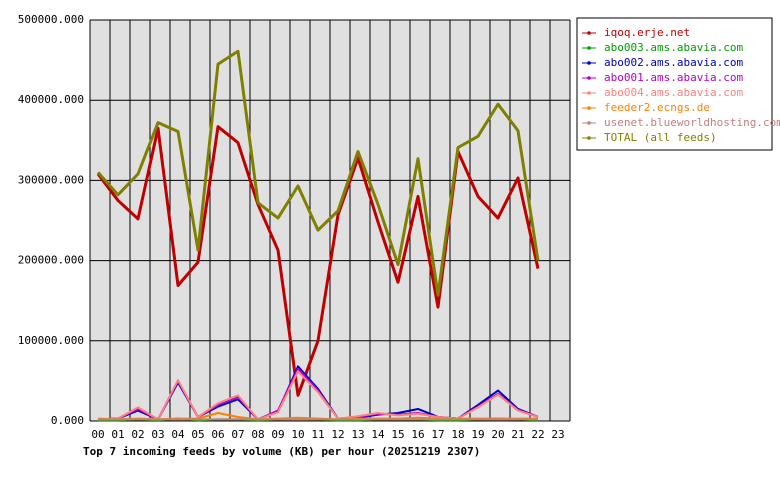 This screenshot has height=480, width=780. I want to click on x-tick-label: 16, so click(417, 434).